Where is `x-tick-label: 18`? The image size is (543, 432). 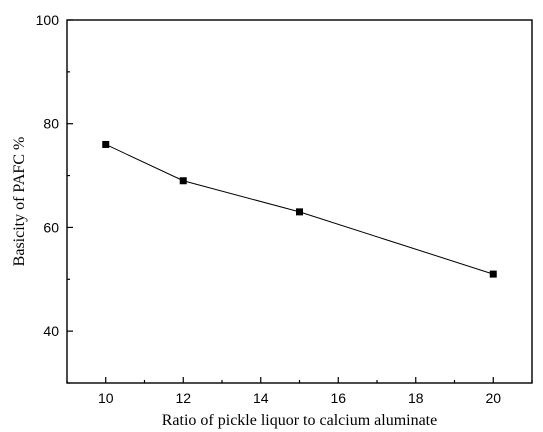 x-tick-label: 18 is located at coordinates (416, 398).